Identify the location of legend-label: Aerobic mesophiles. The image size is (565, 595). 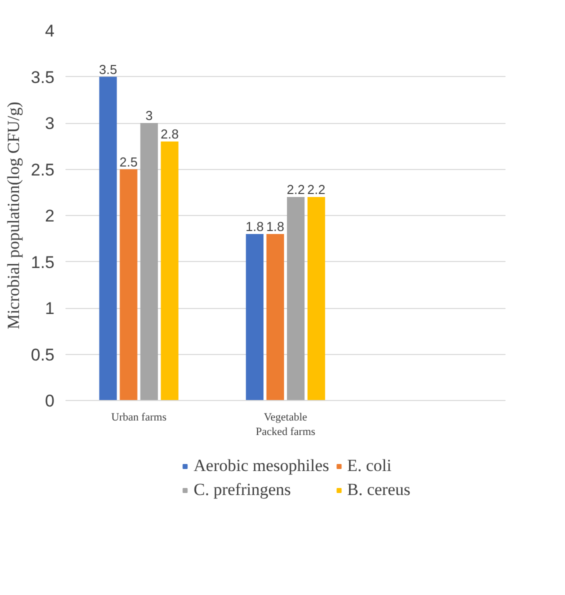
(262, 466).